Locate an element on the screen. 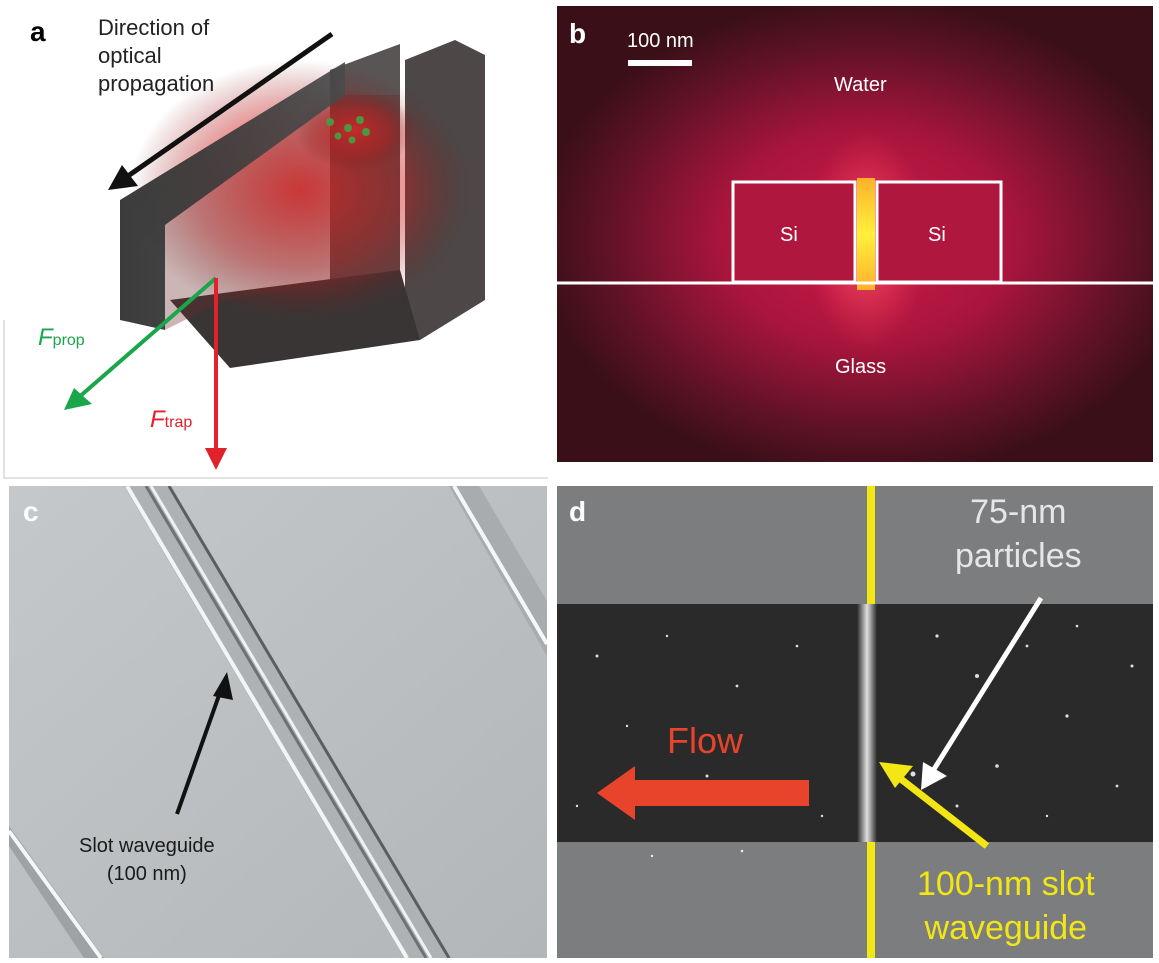 Image resolution: width=1159 pixels, height=963 pixels. si-left-label: Si is located at coordinates (789, 235).